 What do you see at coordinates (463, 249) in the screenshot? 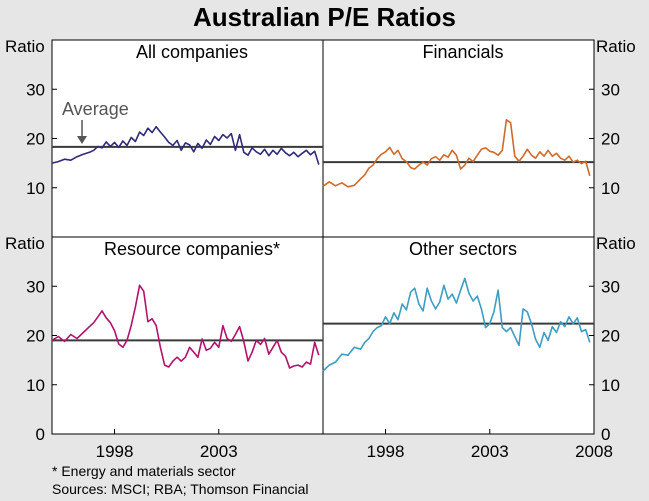
I see `panel-title-other-sectors: Other sectors` at bounding box center [463, 249].